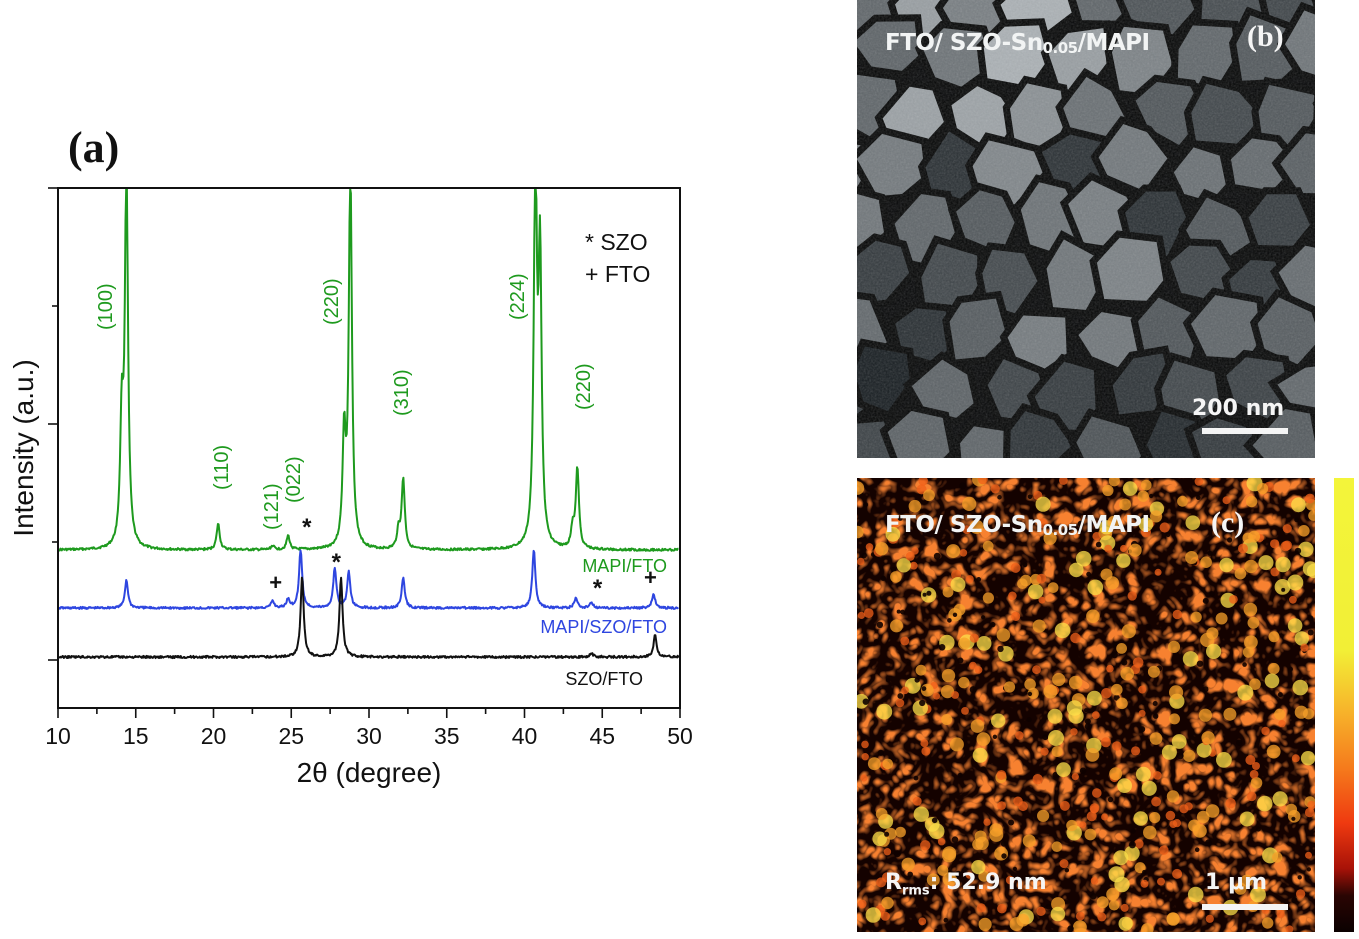  What do you see at coordinates (1265, 36) in the screenshot?
I see `panel-b-letter: (b)` at bounding box center [1265, 36].